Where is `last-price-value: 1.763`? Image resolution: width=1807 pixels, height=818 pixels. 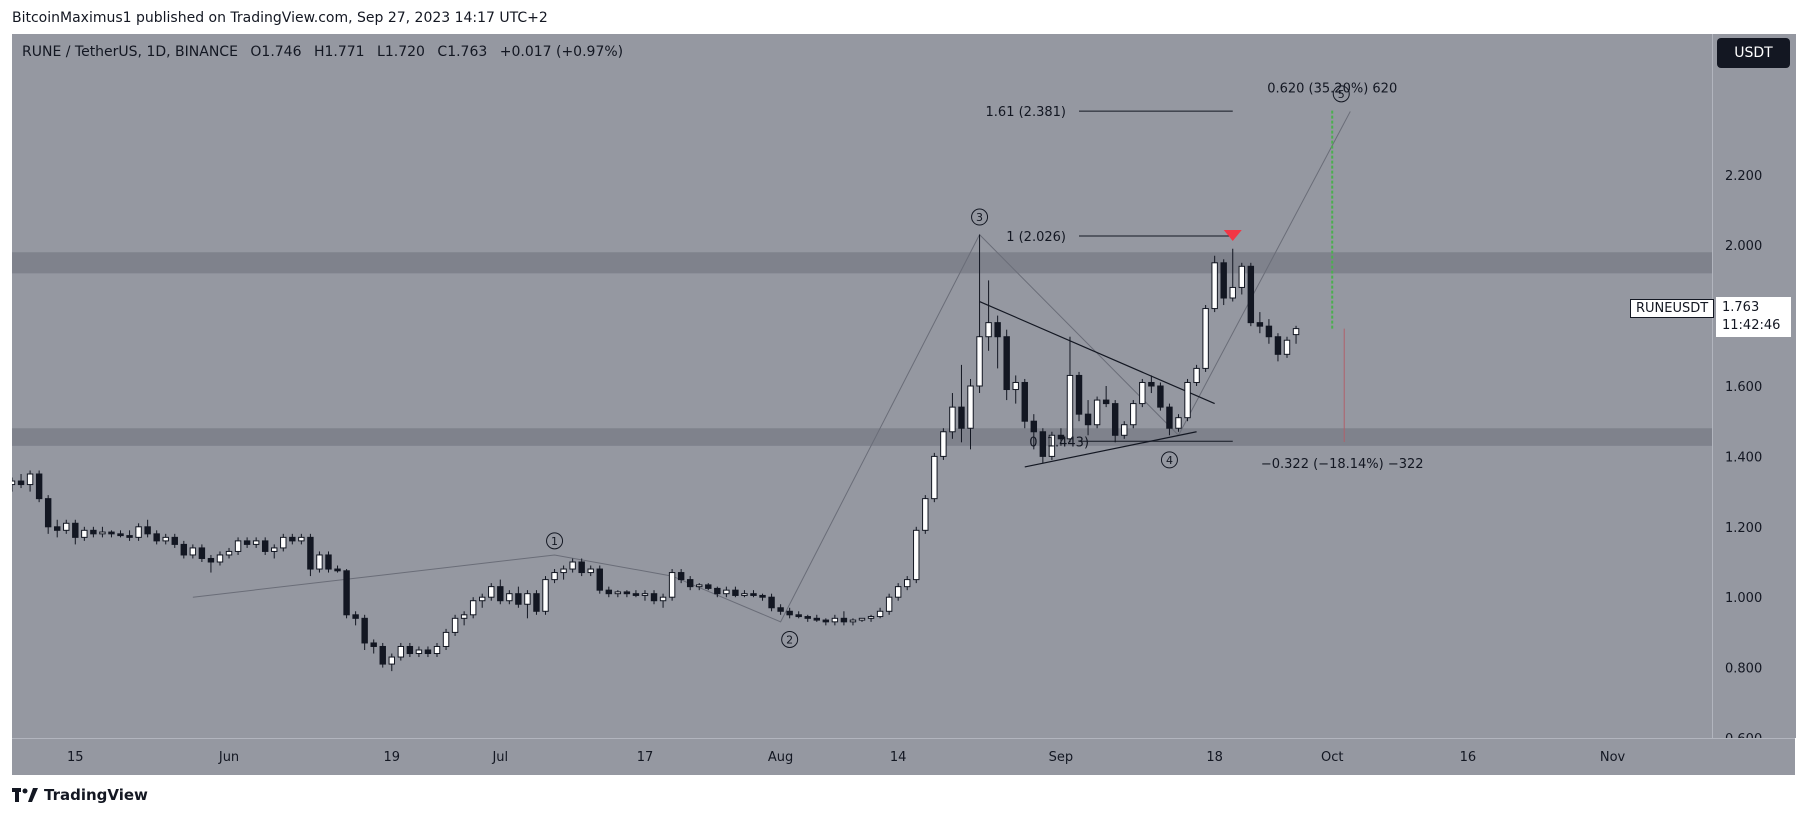 last-price-value: 1.763 is located at coordinates (1741, 307).